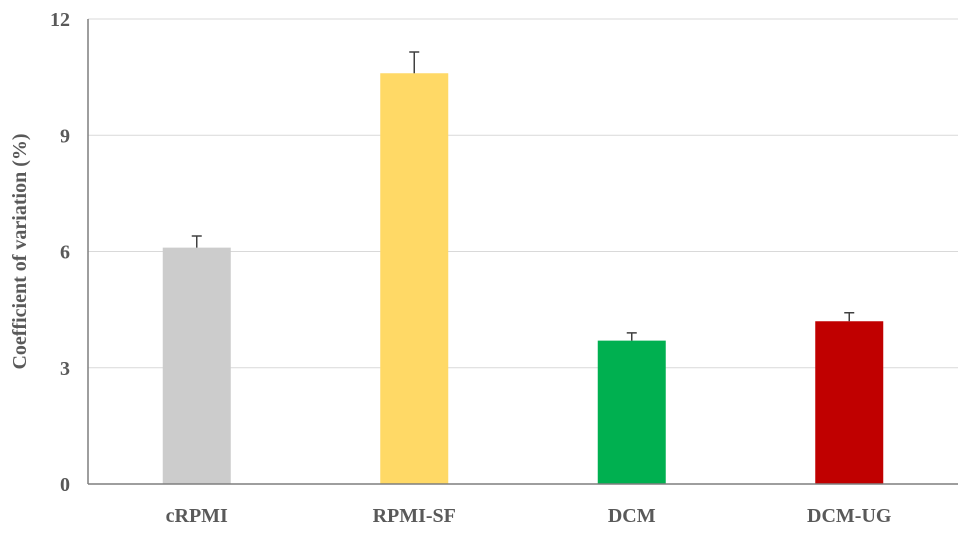 The width and height of the screenshot is (969, 535). I want to click on y-tick-label: 9, so click(65, 136).